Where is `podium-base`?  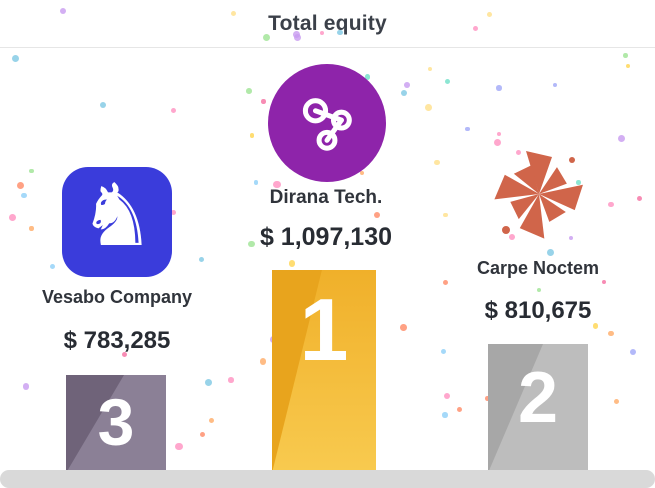 podium-base is located at coordinates (327, 479).